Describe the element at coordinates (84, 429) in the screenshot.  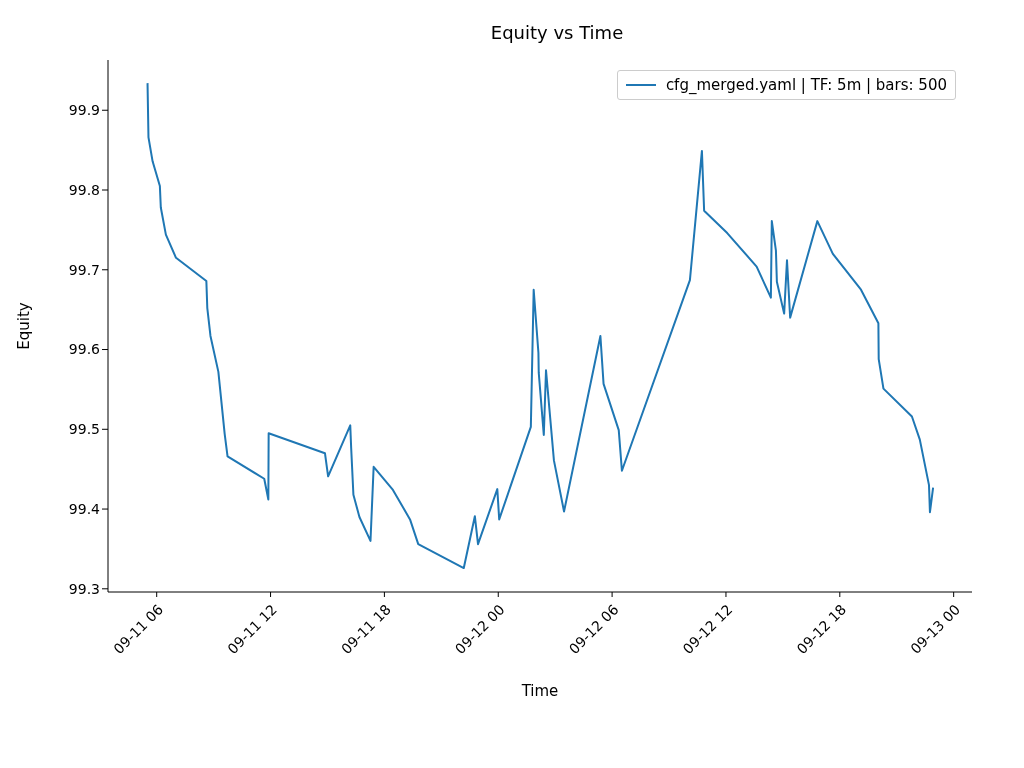
I see `y-tick-label: 99.5` at that location.